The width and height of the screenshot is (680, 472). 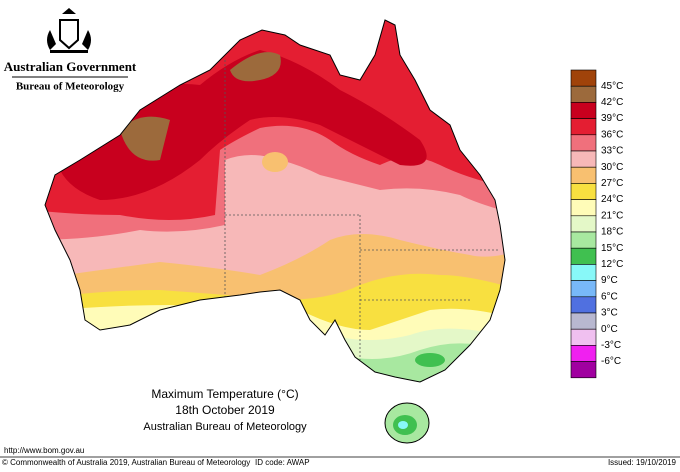 I want to click on legend-label: 36°C, so click(x=612, y=134).